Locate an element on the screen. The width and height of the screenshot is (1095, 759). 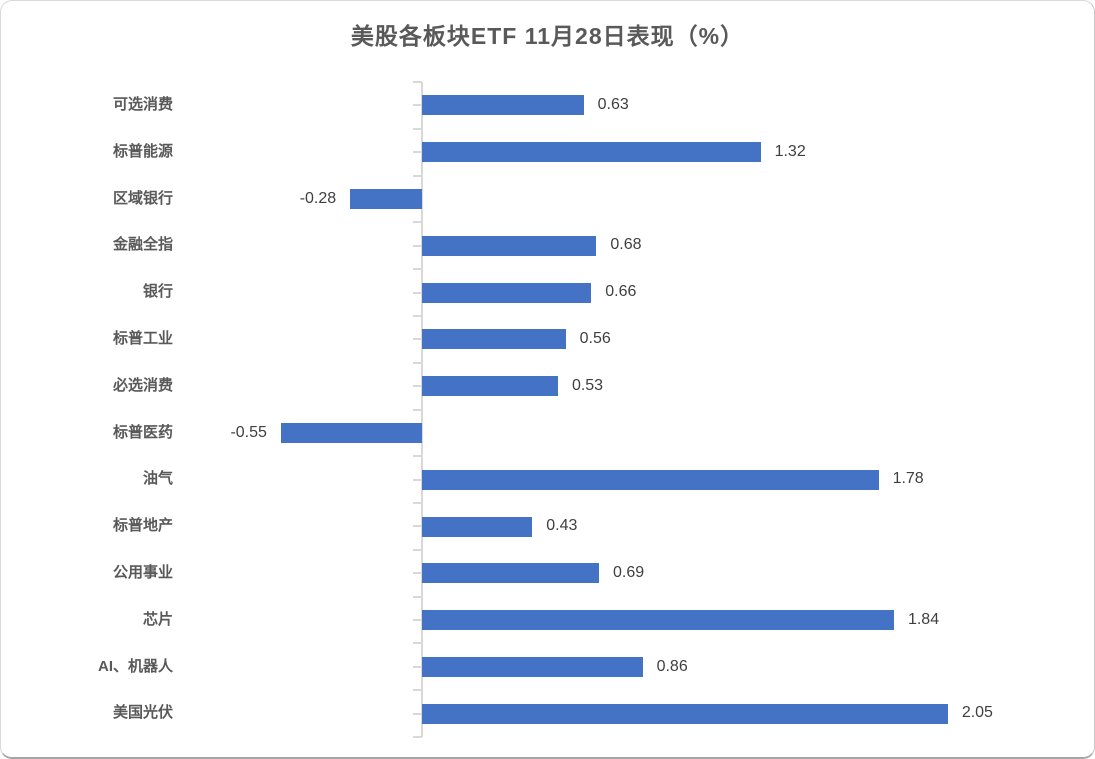
bar-row: AI、机器人 0.86 is located at coordinates (547, 667).